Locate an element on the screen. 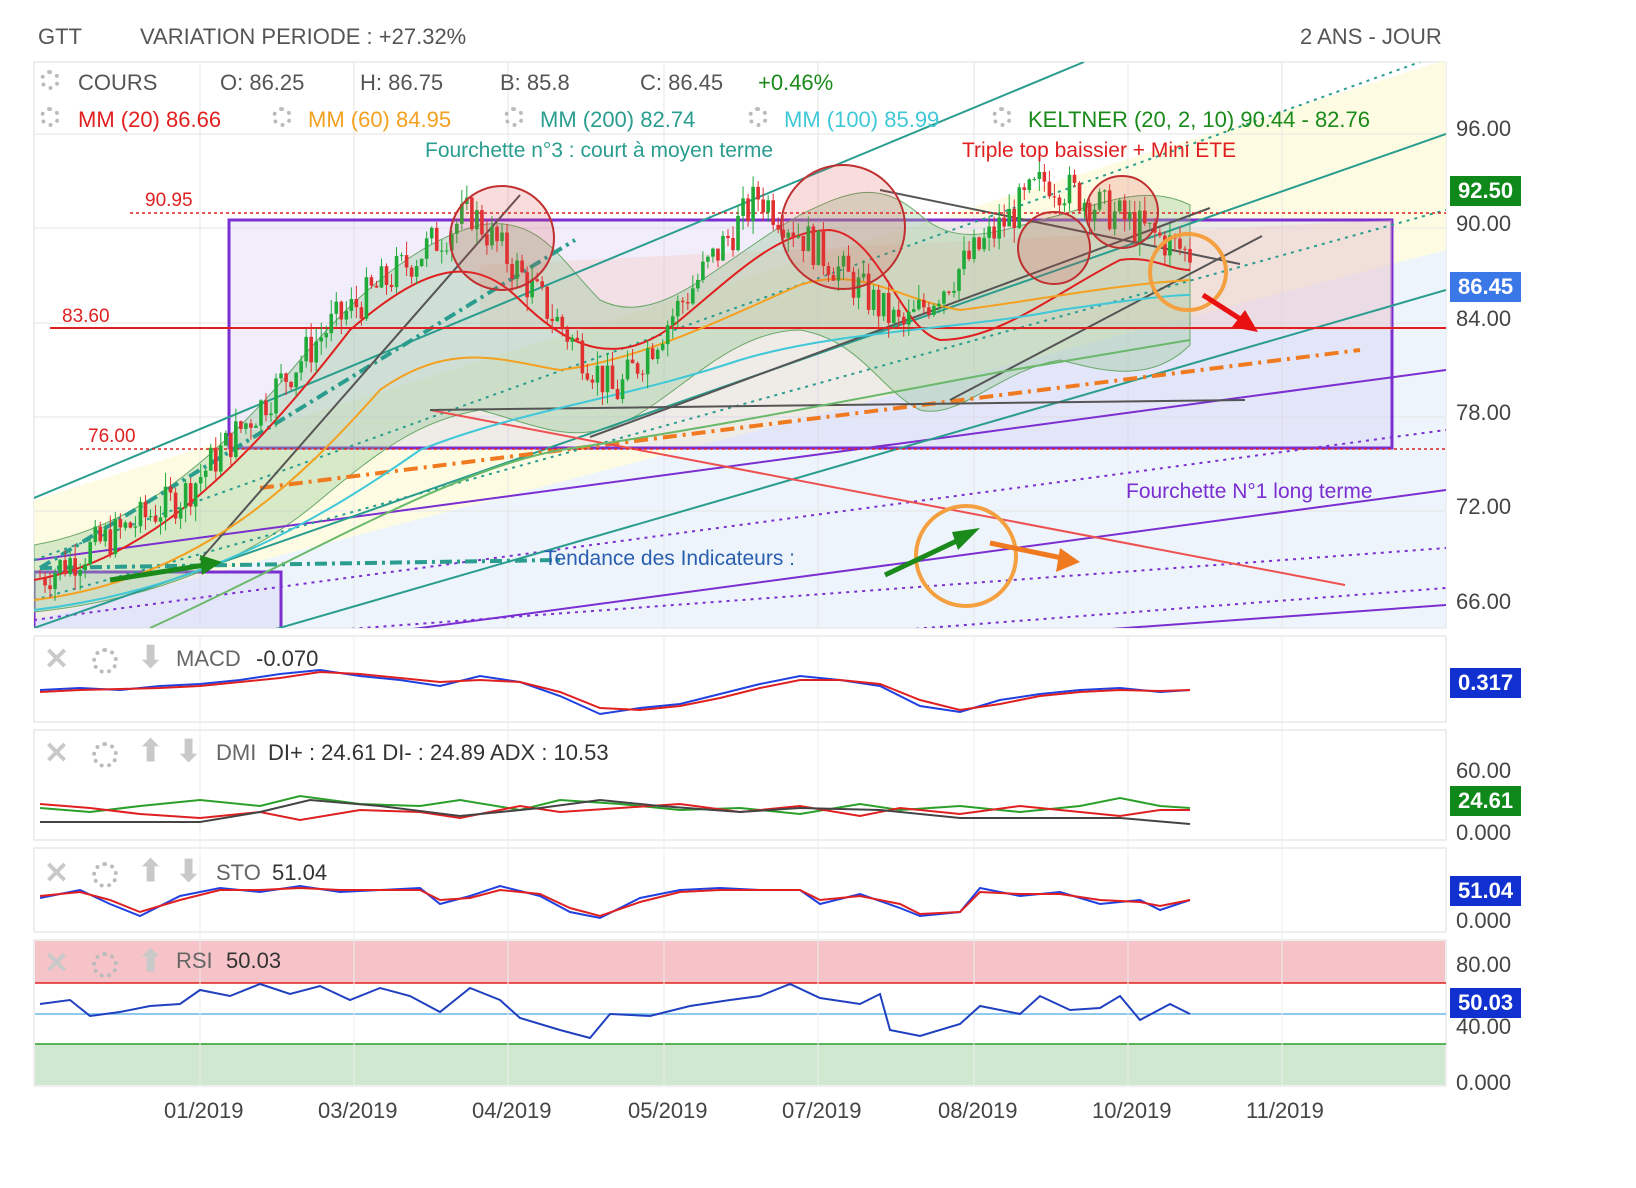 The image size is (1636, 1188). gear-sto is located at coordinates (105, 877).